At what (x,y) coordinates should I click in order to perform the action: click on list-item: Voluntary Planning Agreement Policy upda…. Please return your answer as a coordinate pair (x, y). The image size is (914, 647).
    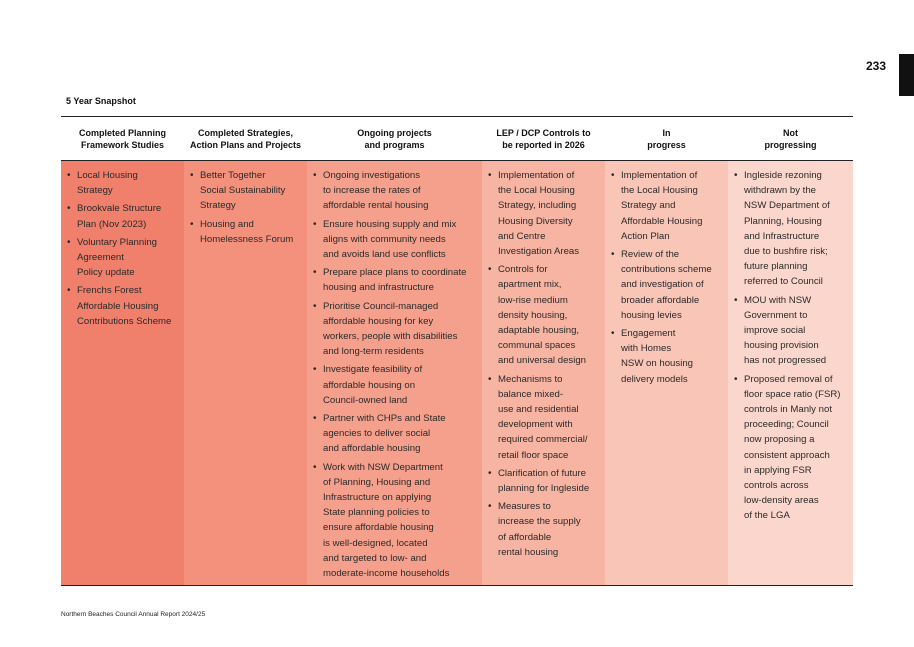
    Looking at the image, I should click on (122, 258).